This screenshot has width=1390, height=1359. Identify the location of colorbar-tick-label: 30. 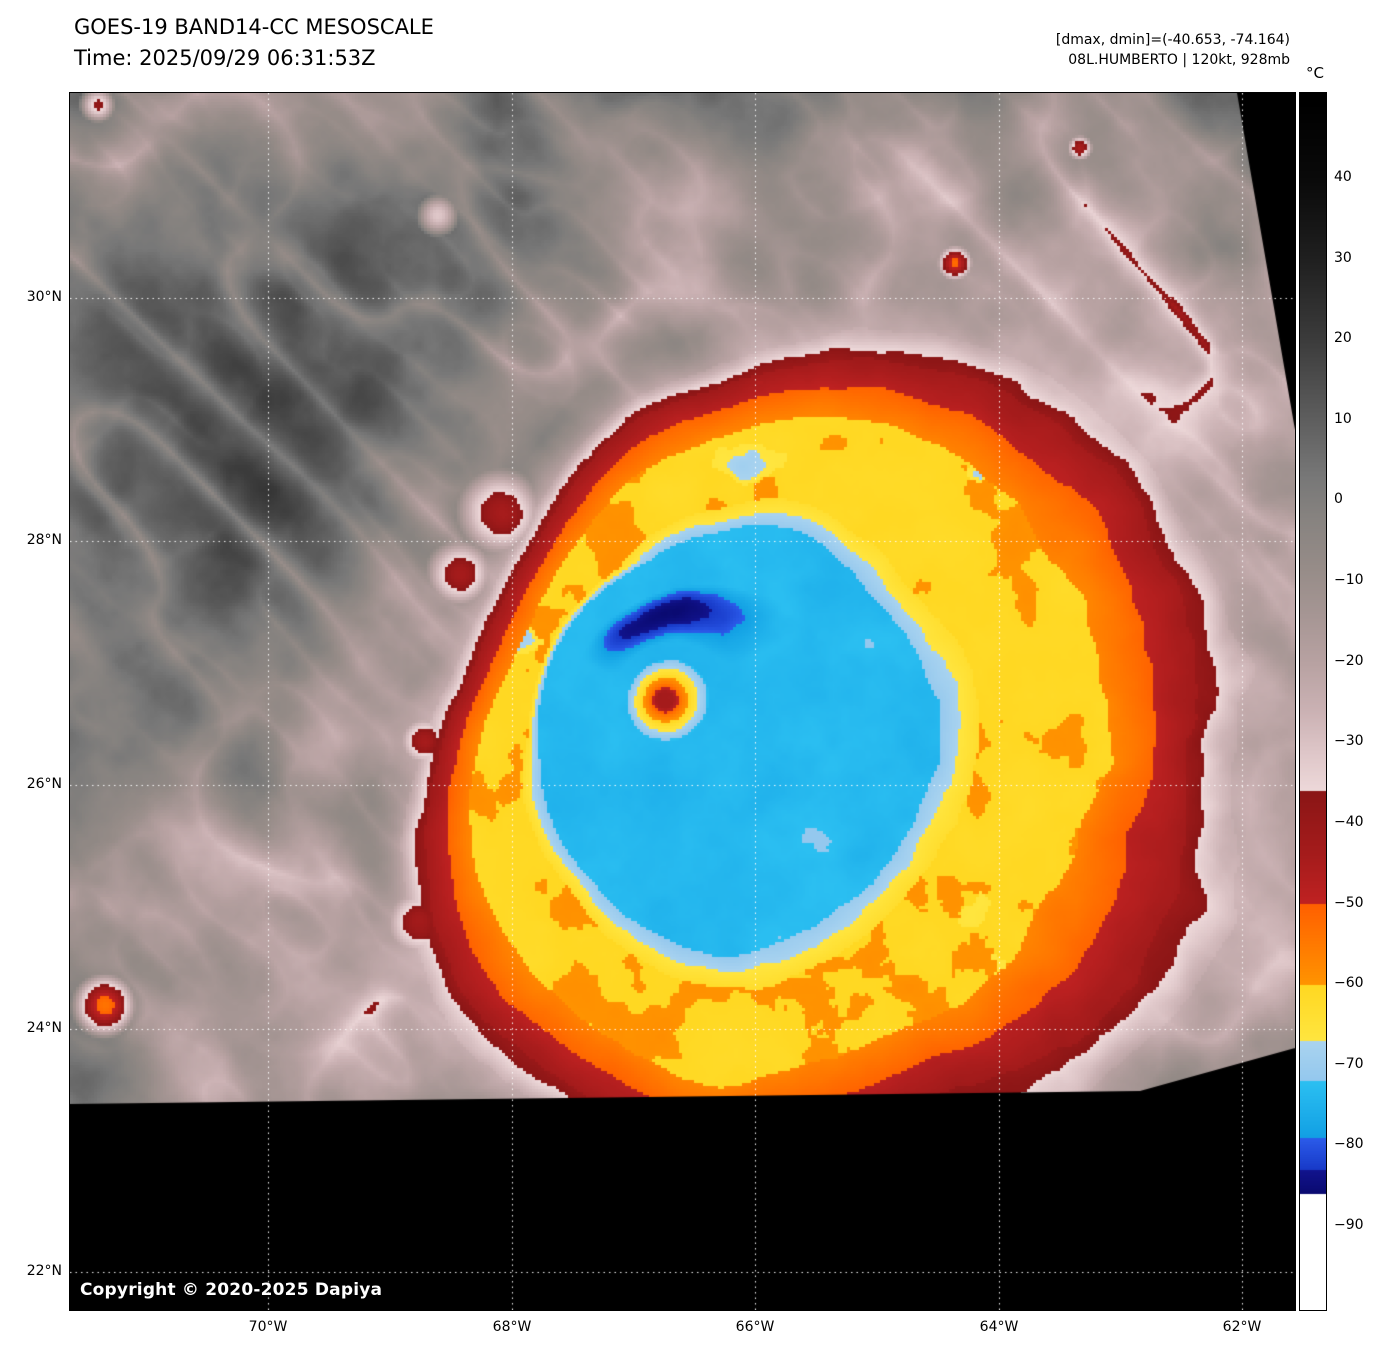
(1343, 257).